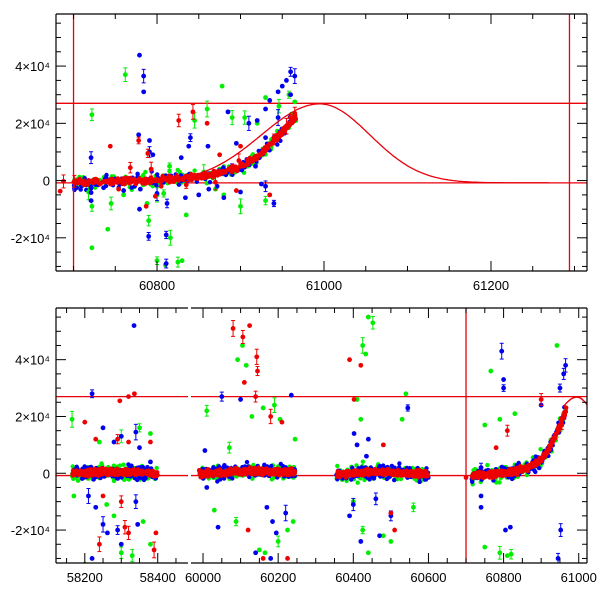 The width and height of the screenshot is (600, 600). What do you see at coordinates (428, 577) in the screenshot?
I see `x-tick-label: 60600` at bounding box center [428, 577].